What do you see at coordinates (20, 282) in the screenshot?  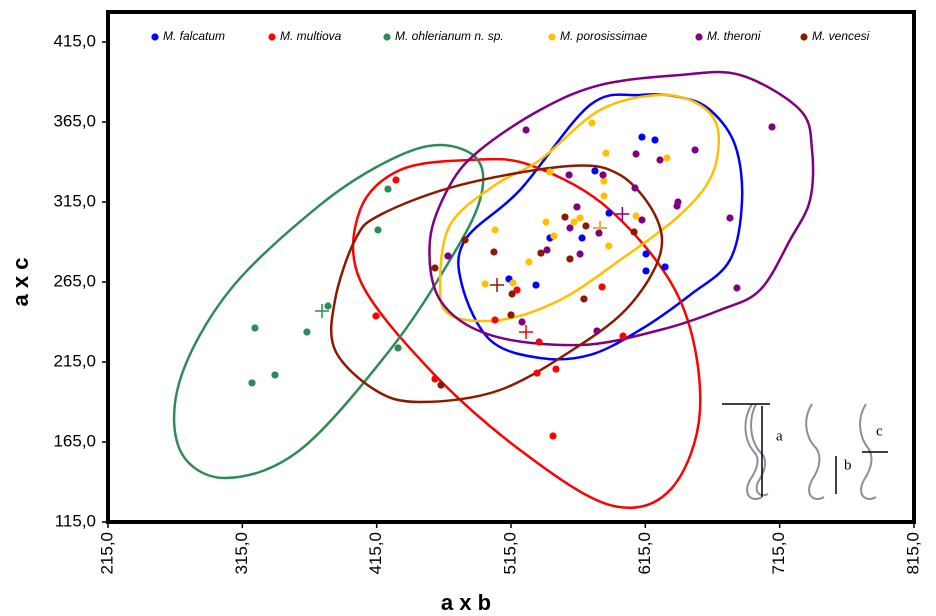 I see `y-axis-title: a x c` at bounding box center [20, 282].